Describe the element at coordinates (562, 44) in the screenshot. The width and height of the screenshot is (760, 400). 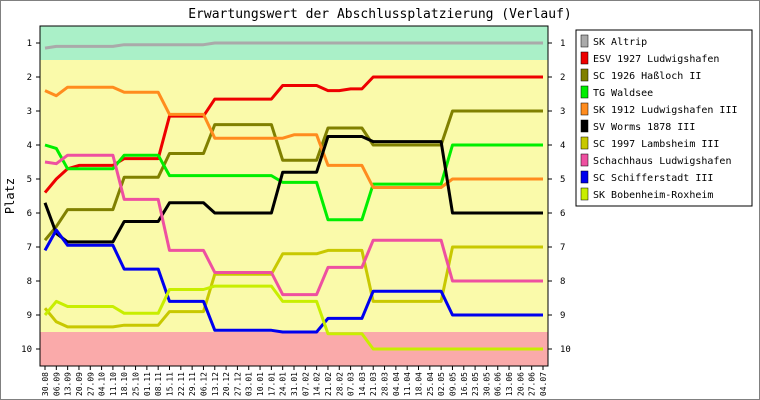
I see `ytick-label-right: 1` at that location.